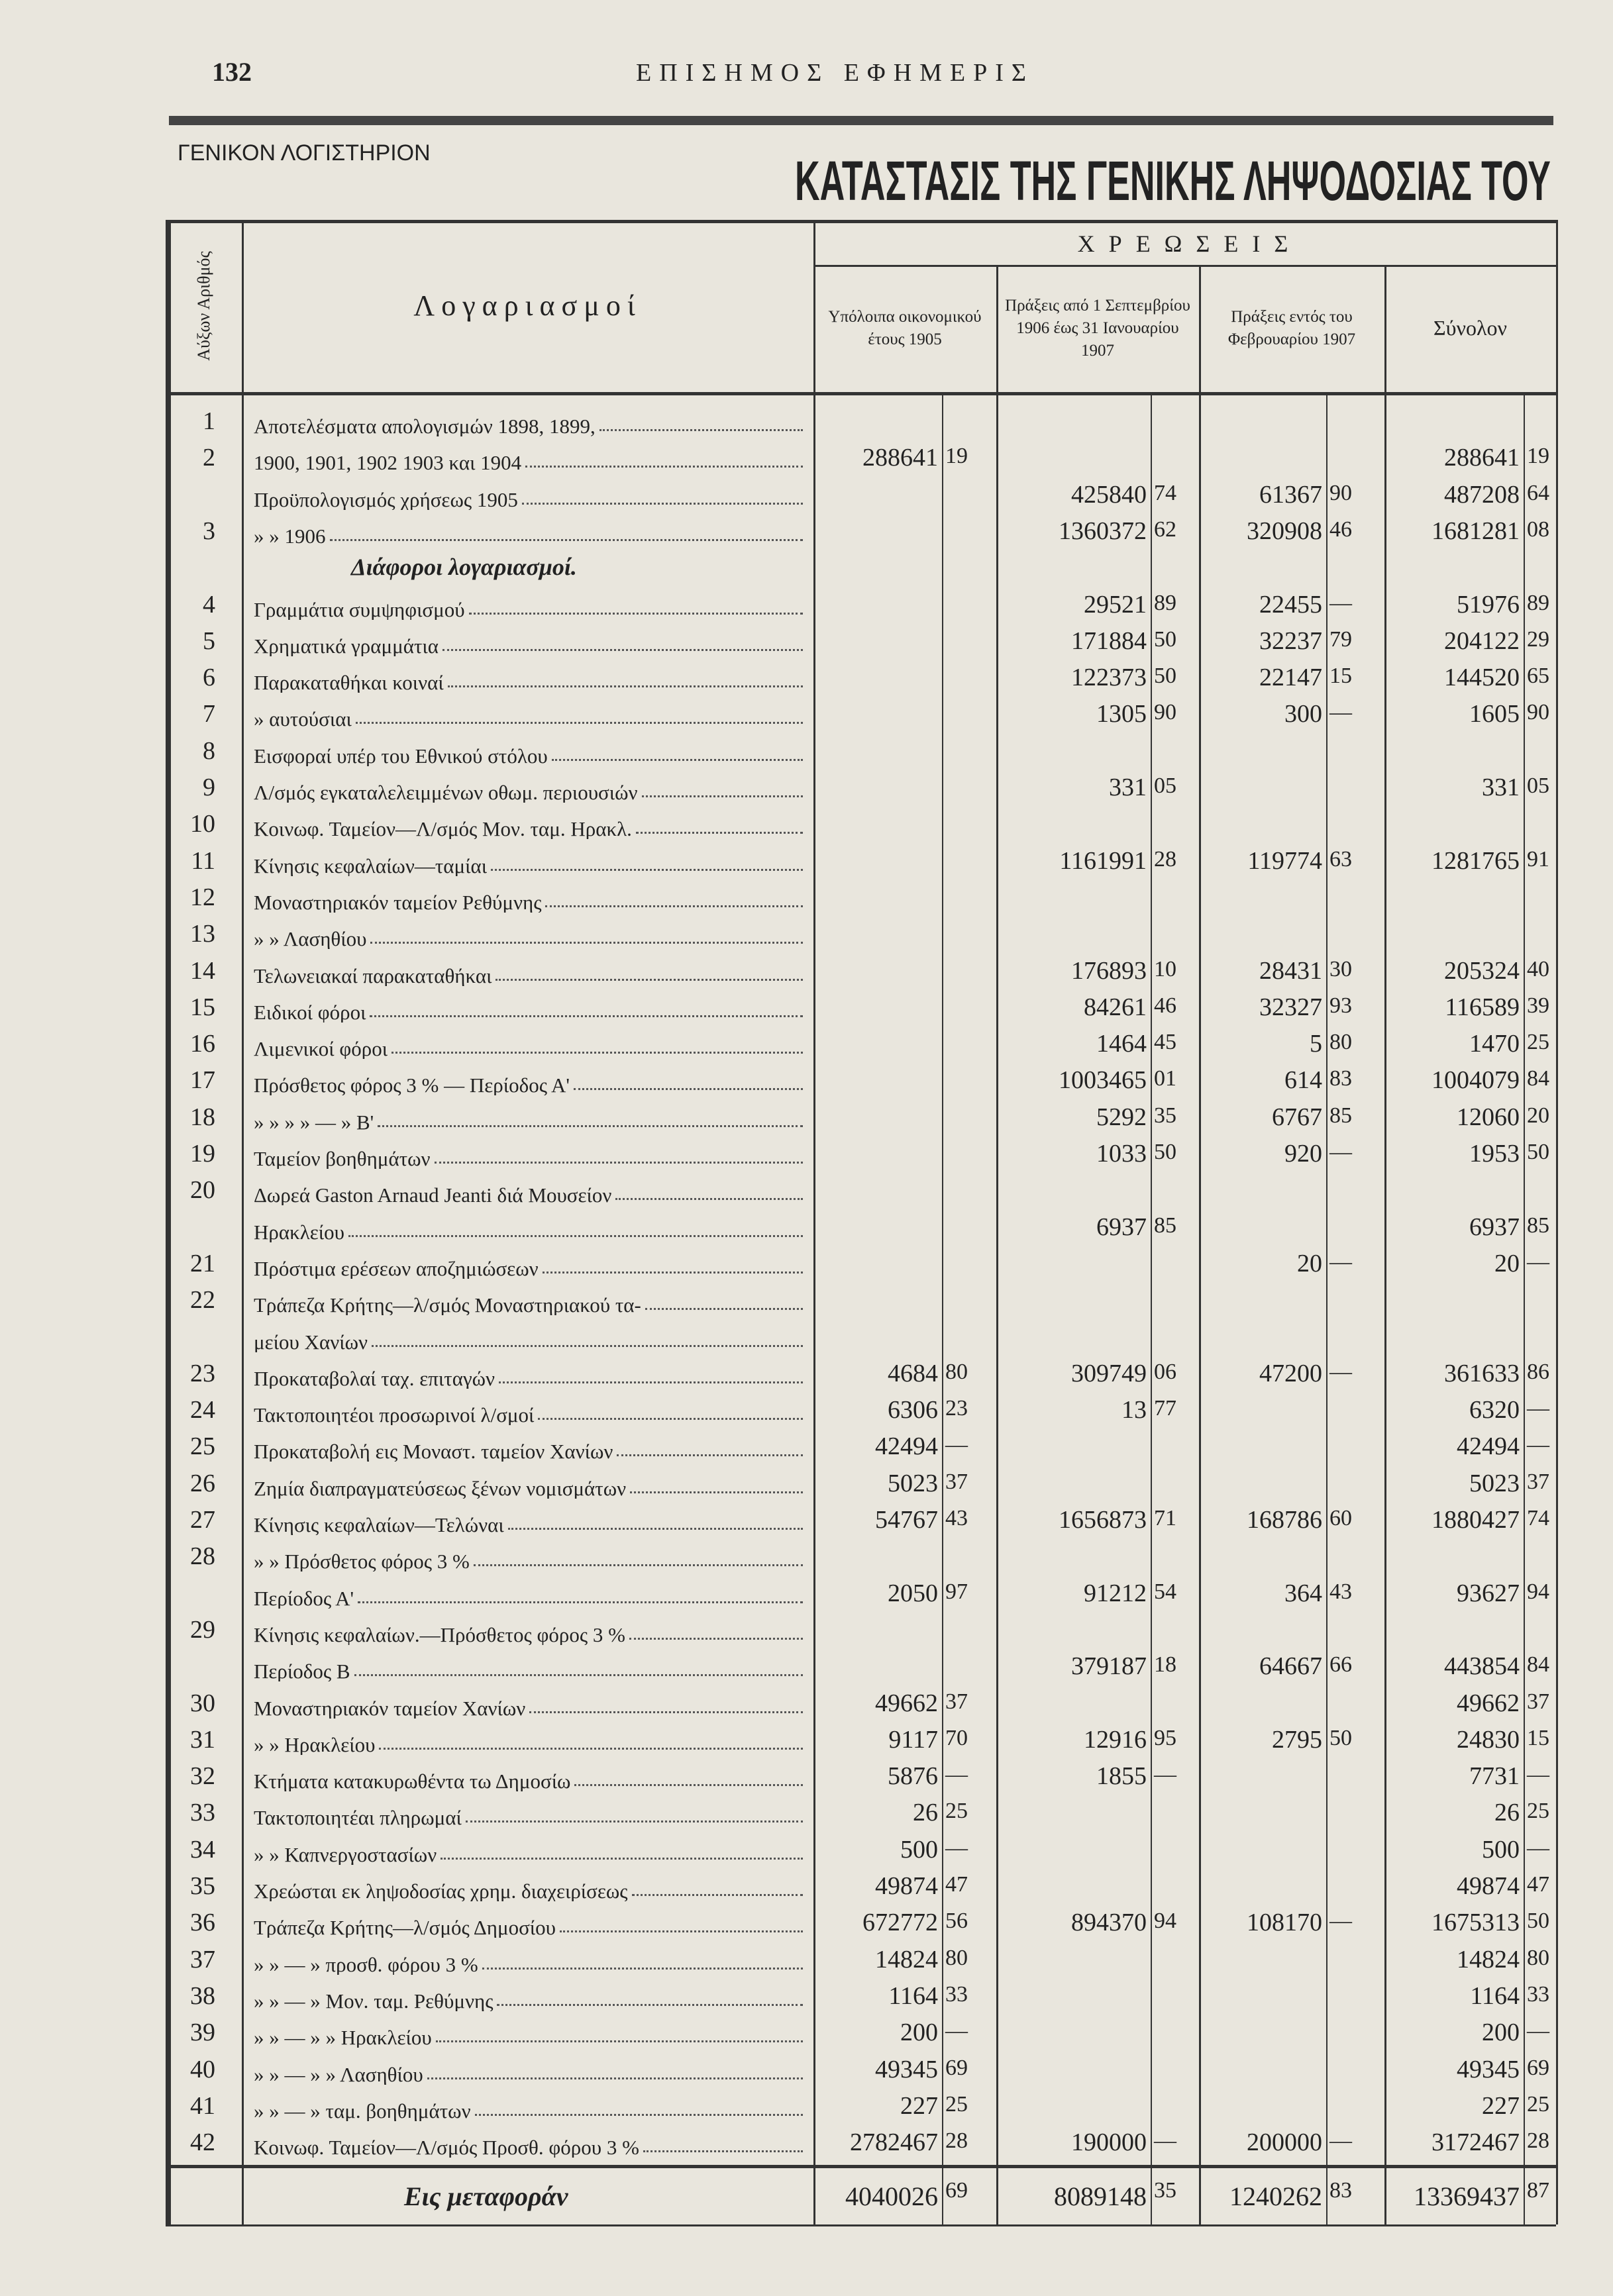  Describe the element at coordinates (861, 221) in the screenshot. I see `table-top` at that location.